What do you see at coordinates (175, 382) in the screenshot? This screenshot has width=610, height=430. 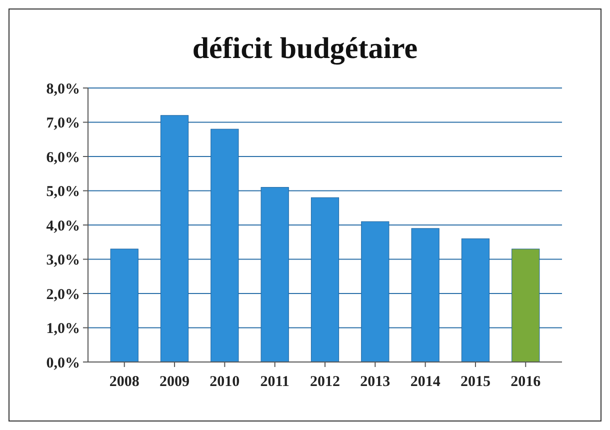 I see `x-tick-label: 2009` at bounding box center [175, 382].